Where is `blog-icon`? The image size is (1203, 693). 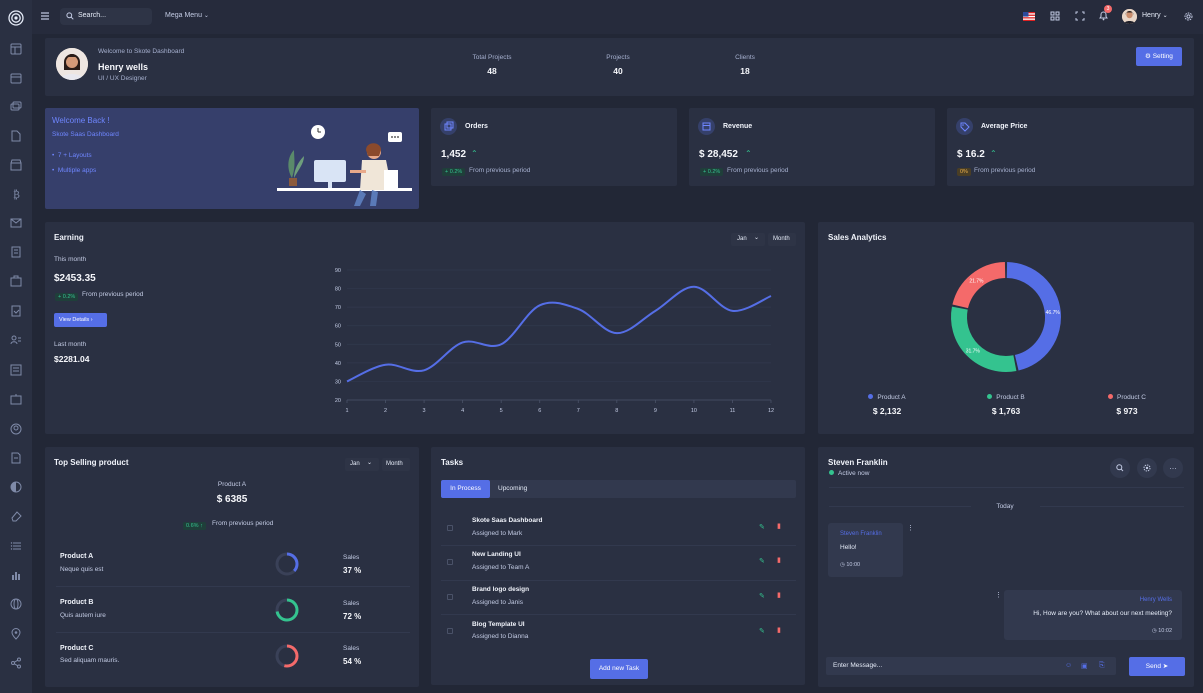
blog-icon is located at coordinates (16, 370).